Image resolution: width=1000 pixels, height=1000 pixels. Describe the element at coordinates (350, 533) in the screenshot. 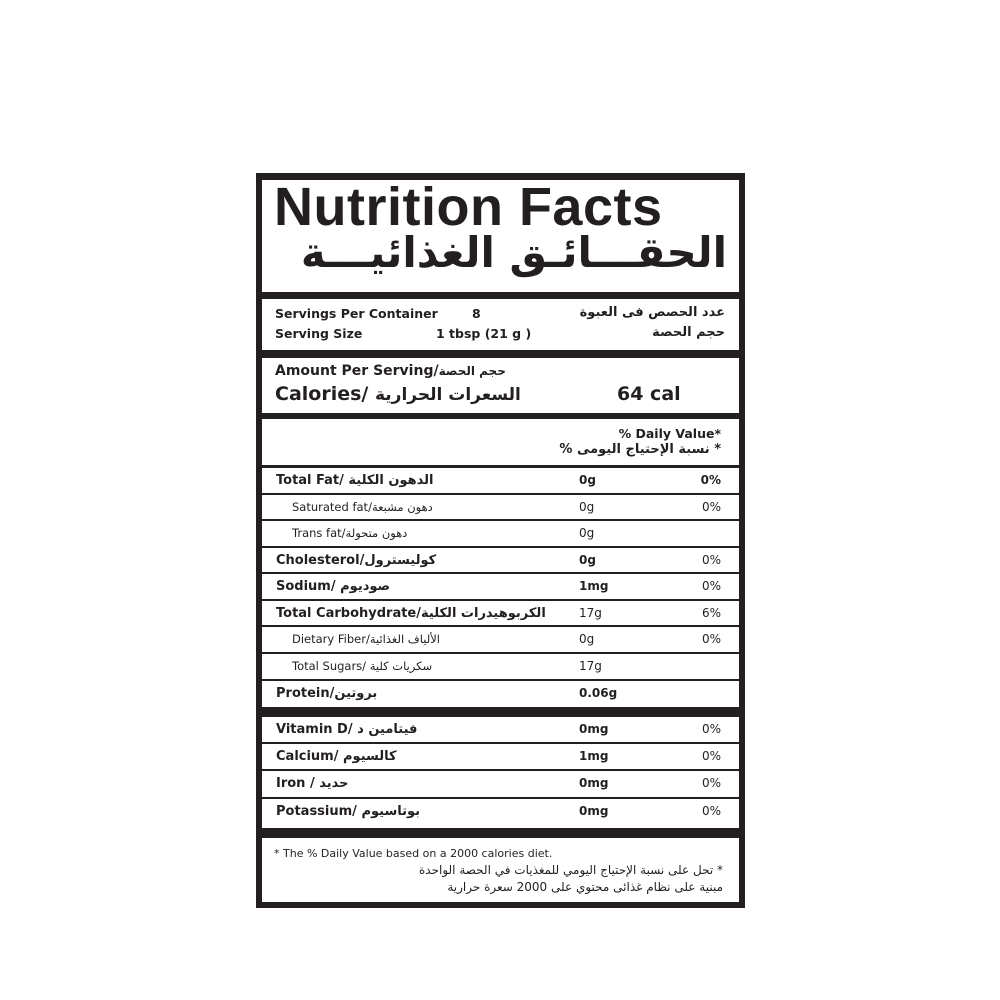

I see `nutrient-label: Trans fat/دهون متحولة` at that location.